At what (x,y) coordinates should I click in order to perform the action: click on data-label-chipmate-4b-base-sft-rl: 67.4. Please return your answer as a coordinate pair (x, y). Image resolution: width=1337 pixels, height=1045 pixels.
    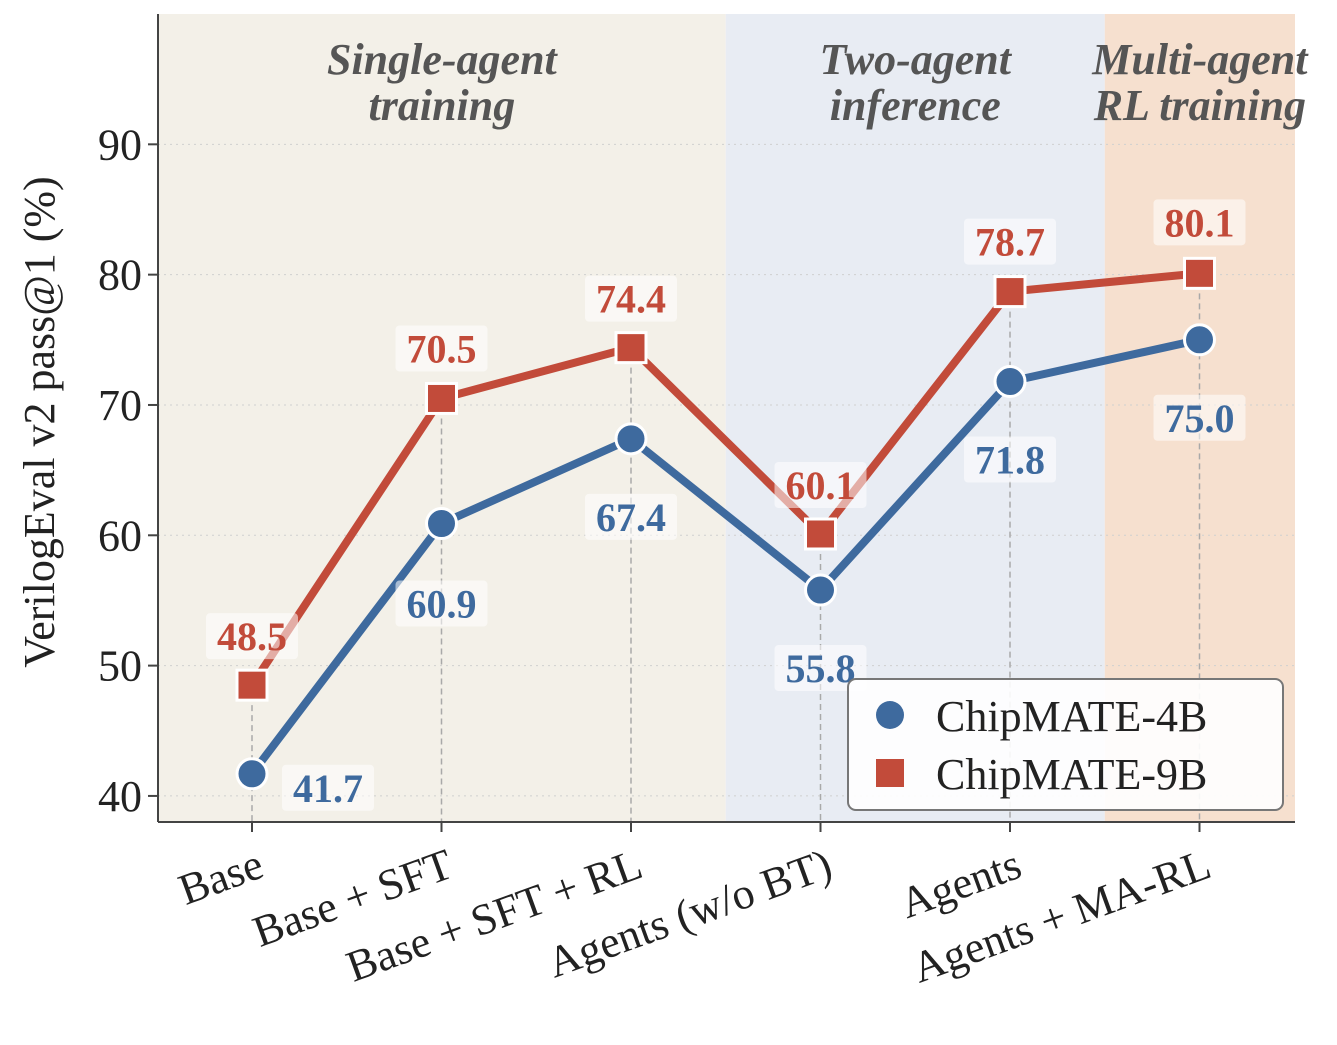
    Looking at the image, I should click on (631, 517).